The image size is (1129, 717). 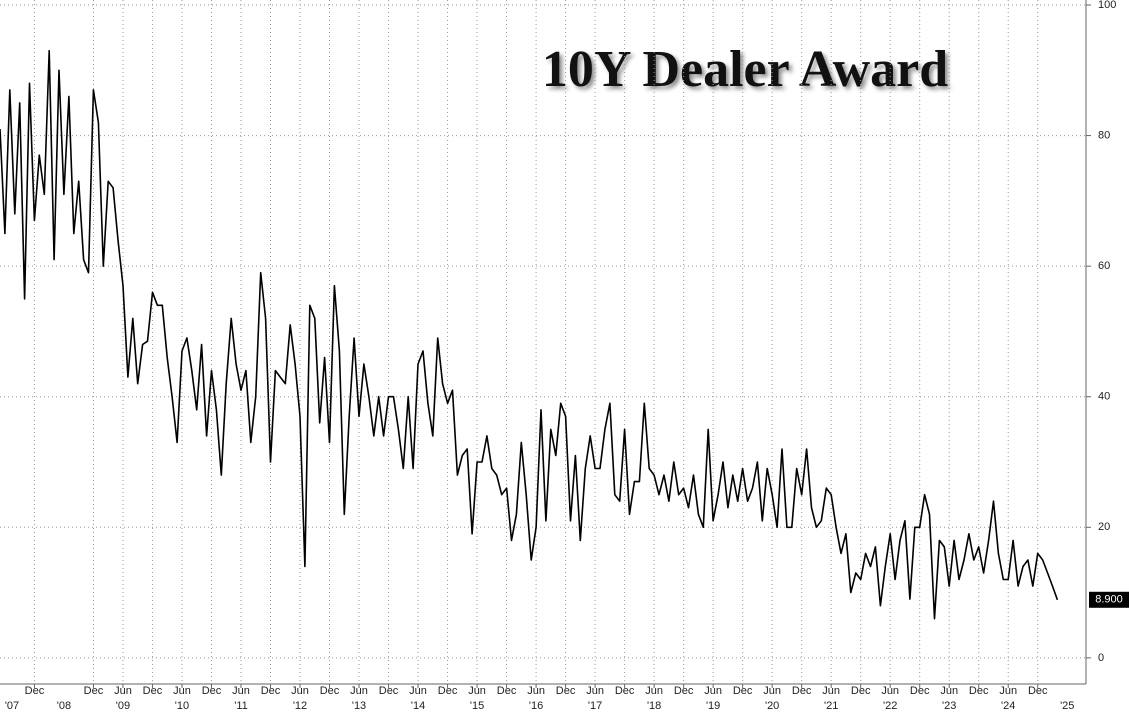 I want to click on year-label: '10, so click(x=182, y=706).